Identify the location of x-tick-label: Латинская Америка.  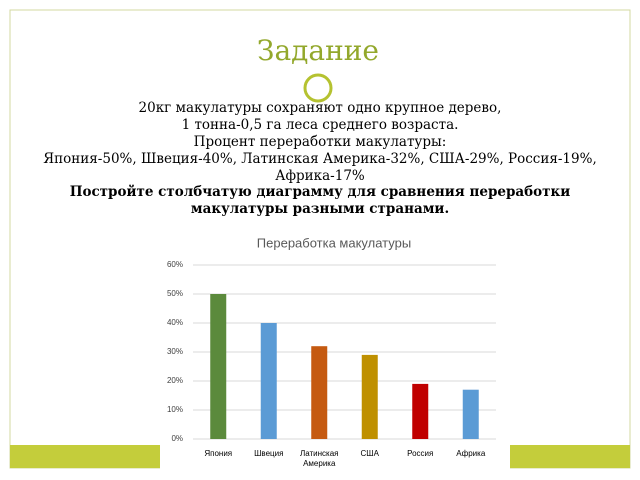
(319, 458).